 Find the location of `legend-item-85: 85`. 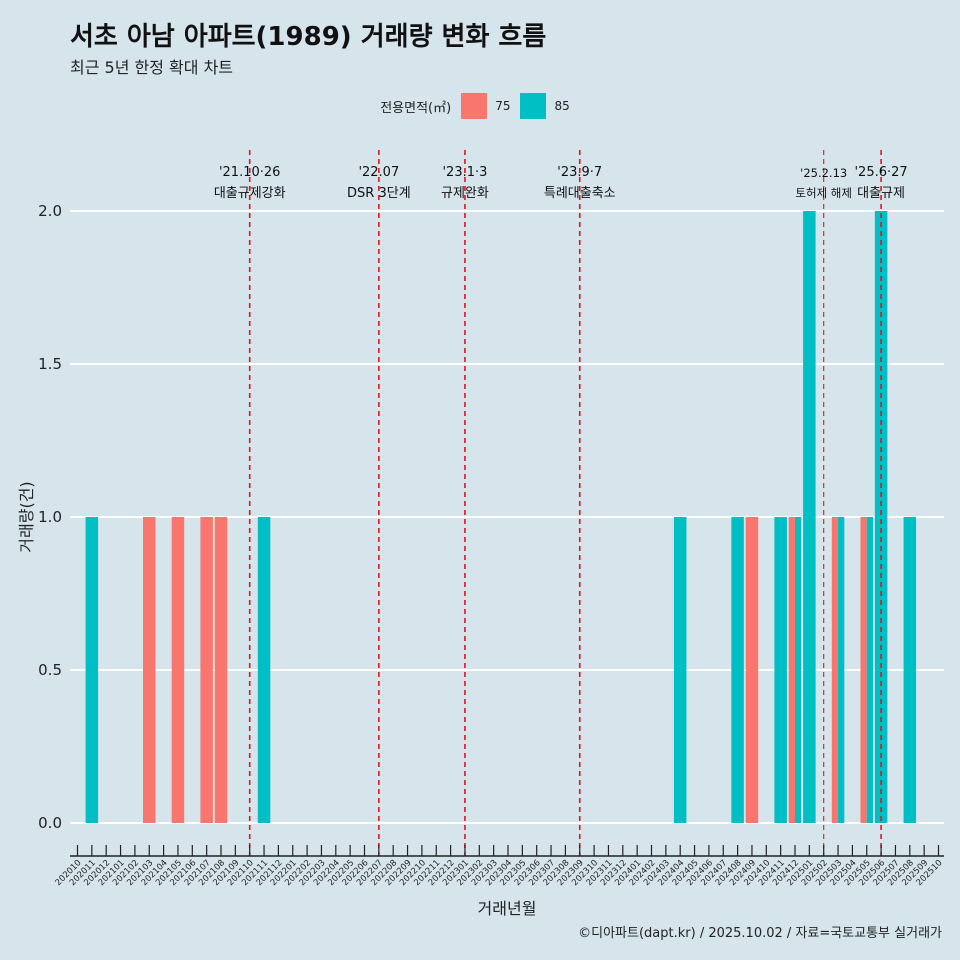

legend-item-85: 85 is located at coordinates (545, 106).